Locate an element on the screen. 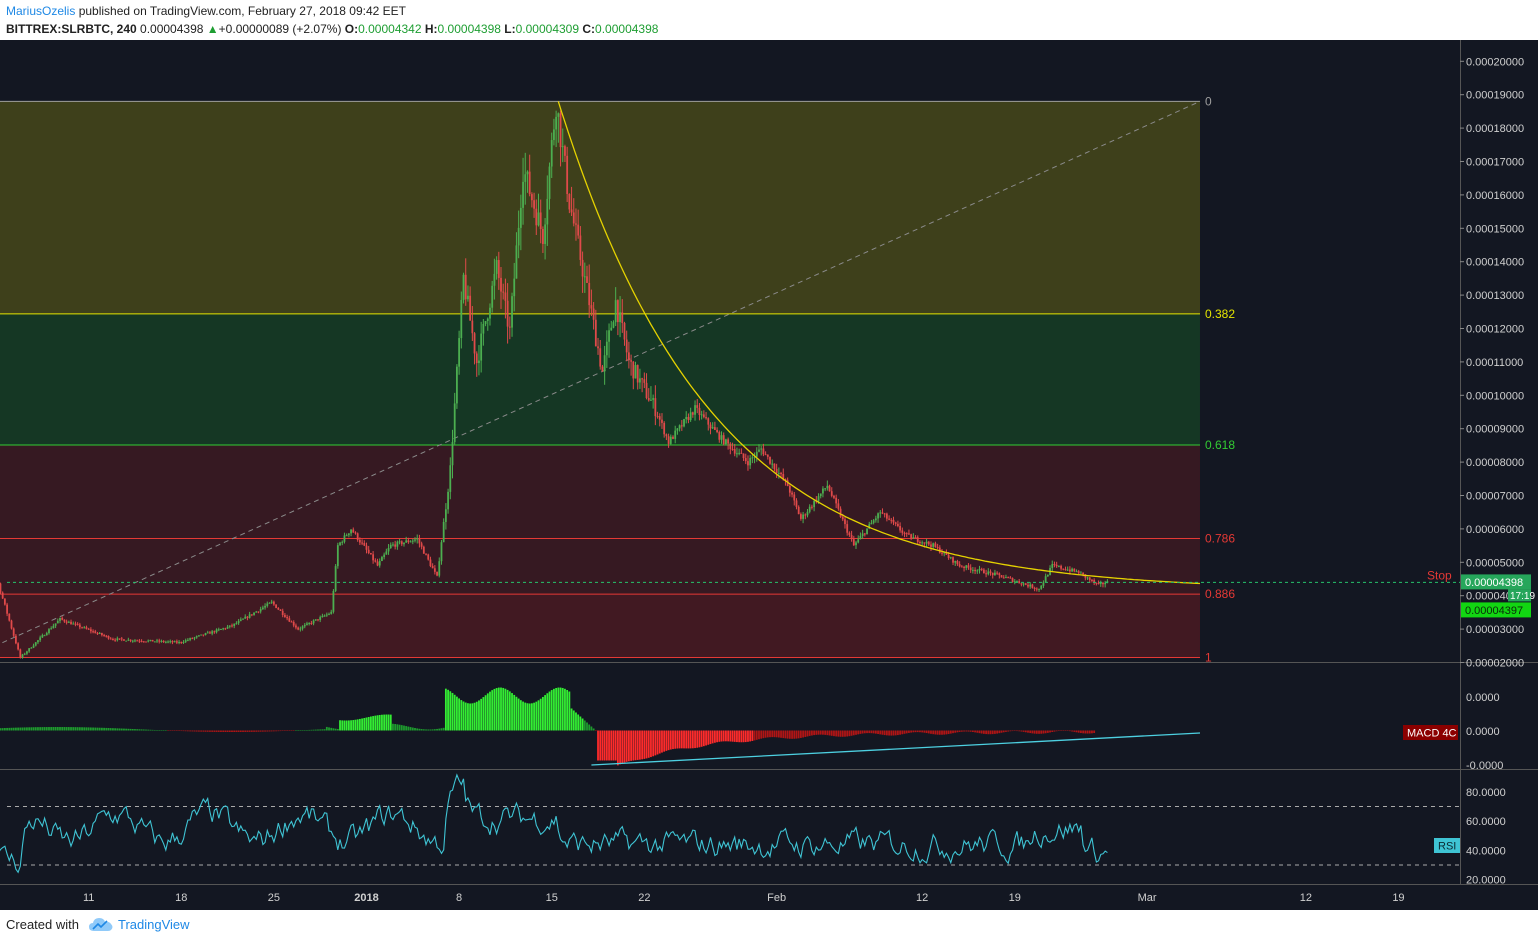 This screenshot has width=1538, height=942. macd-legend: MACD 4C is located at coordinates (1432, 734).